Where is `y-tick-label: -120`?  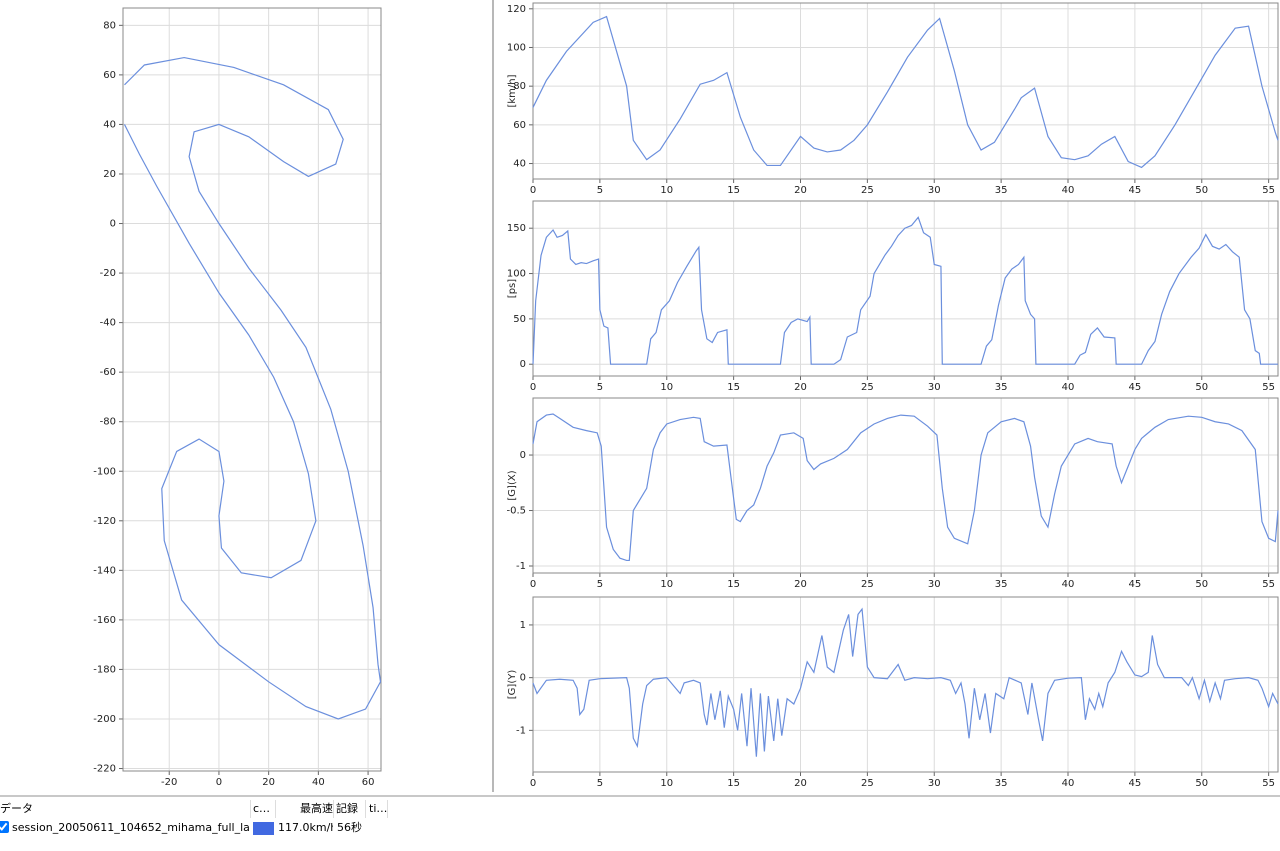
y-tick-label: -120 is located at coordinates (104, 521).